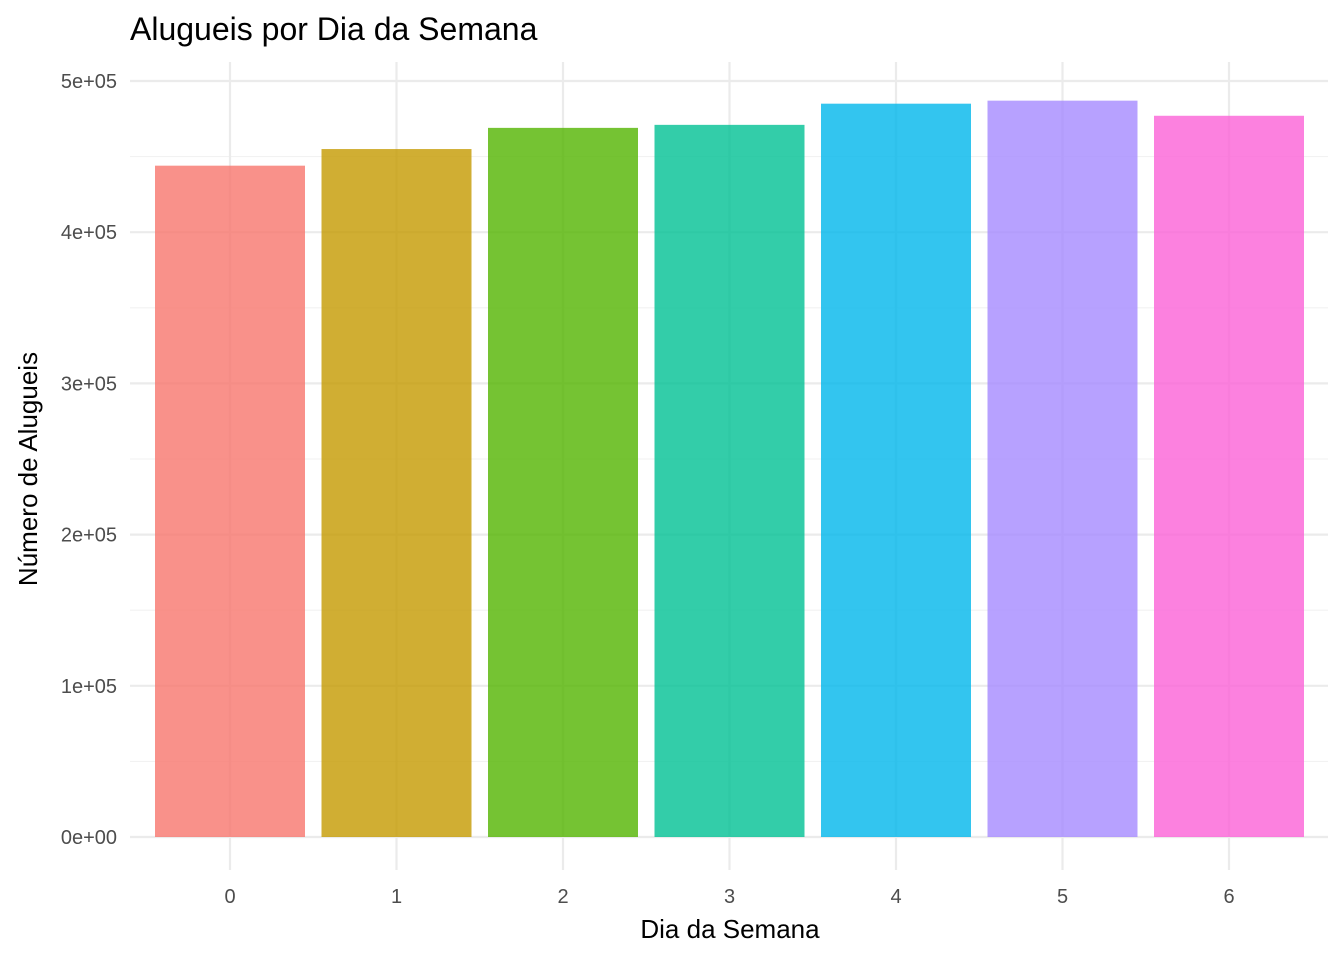 The width and height of the screenshot is (1344, 960). What do you see at coordinates (1228, 897) in the screenshot?
I see `x-tick-label: 6` at bounding box center [1228, 897].